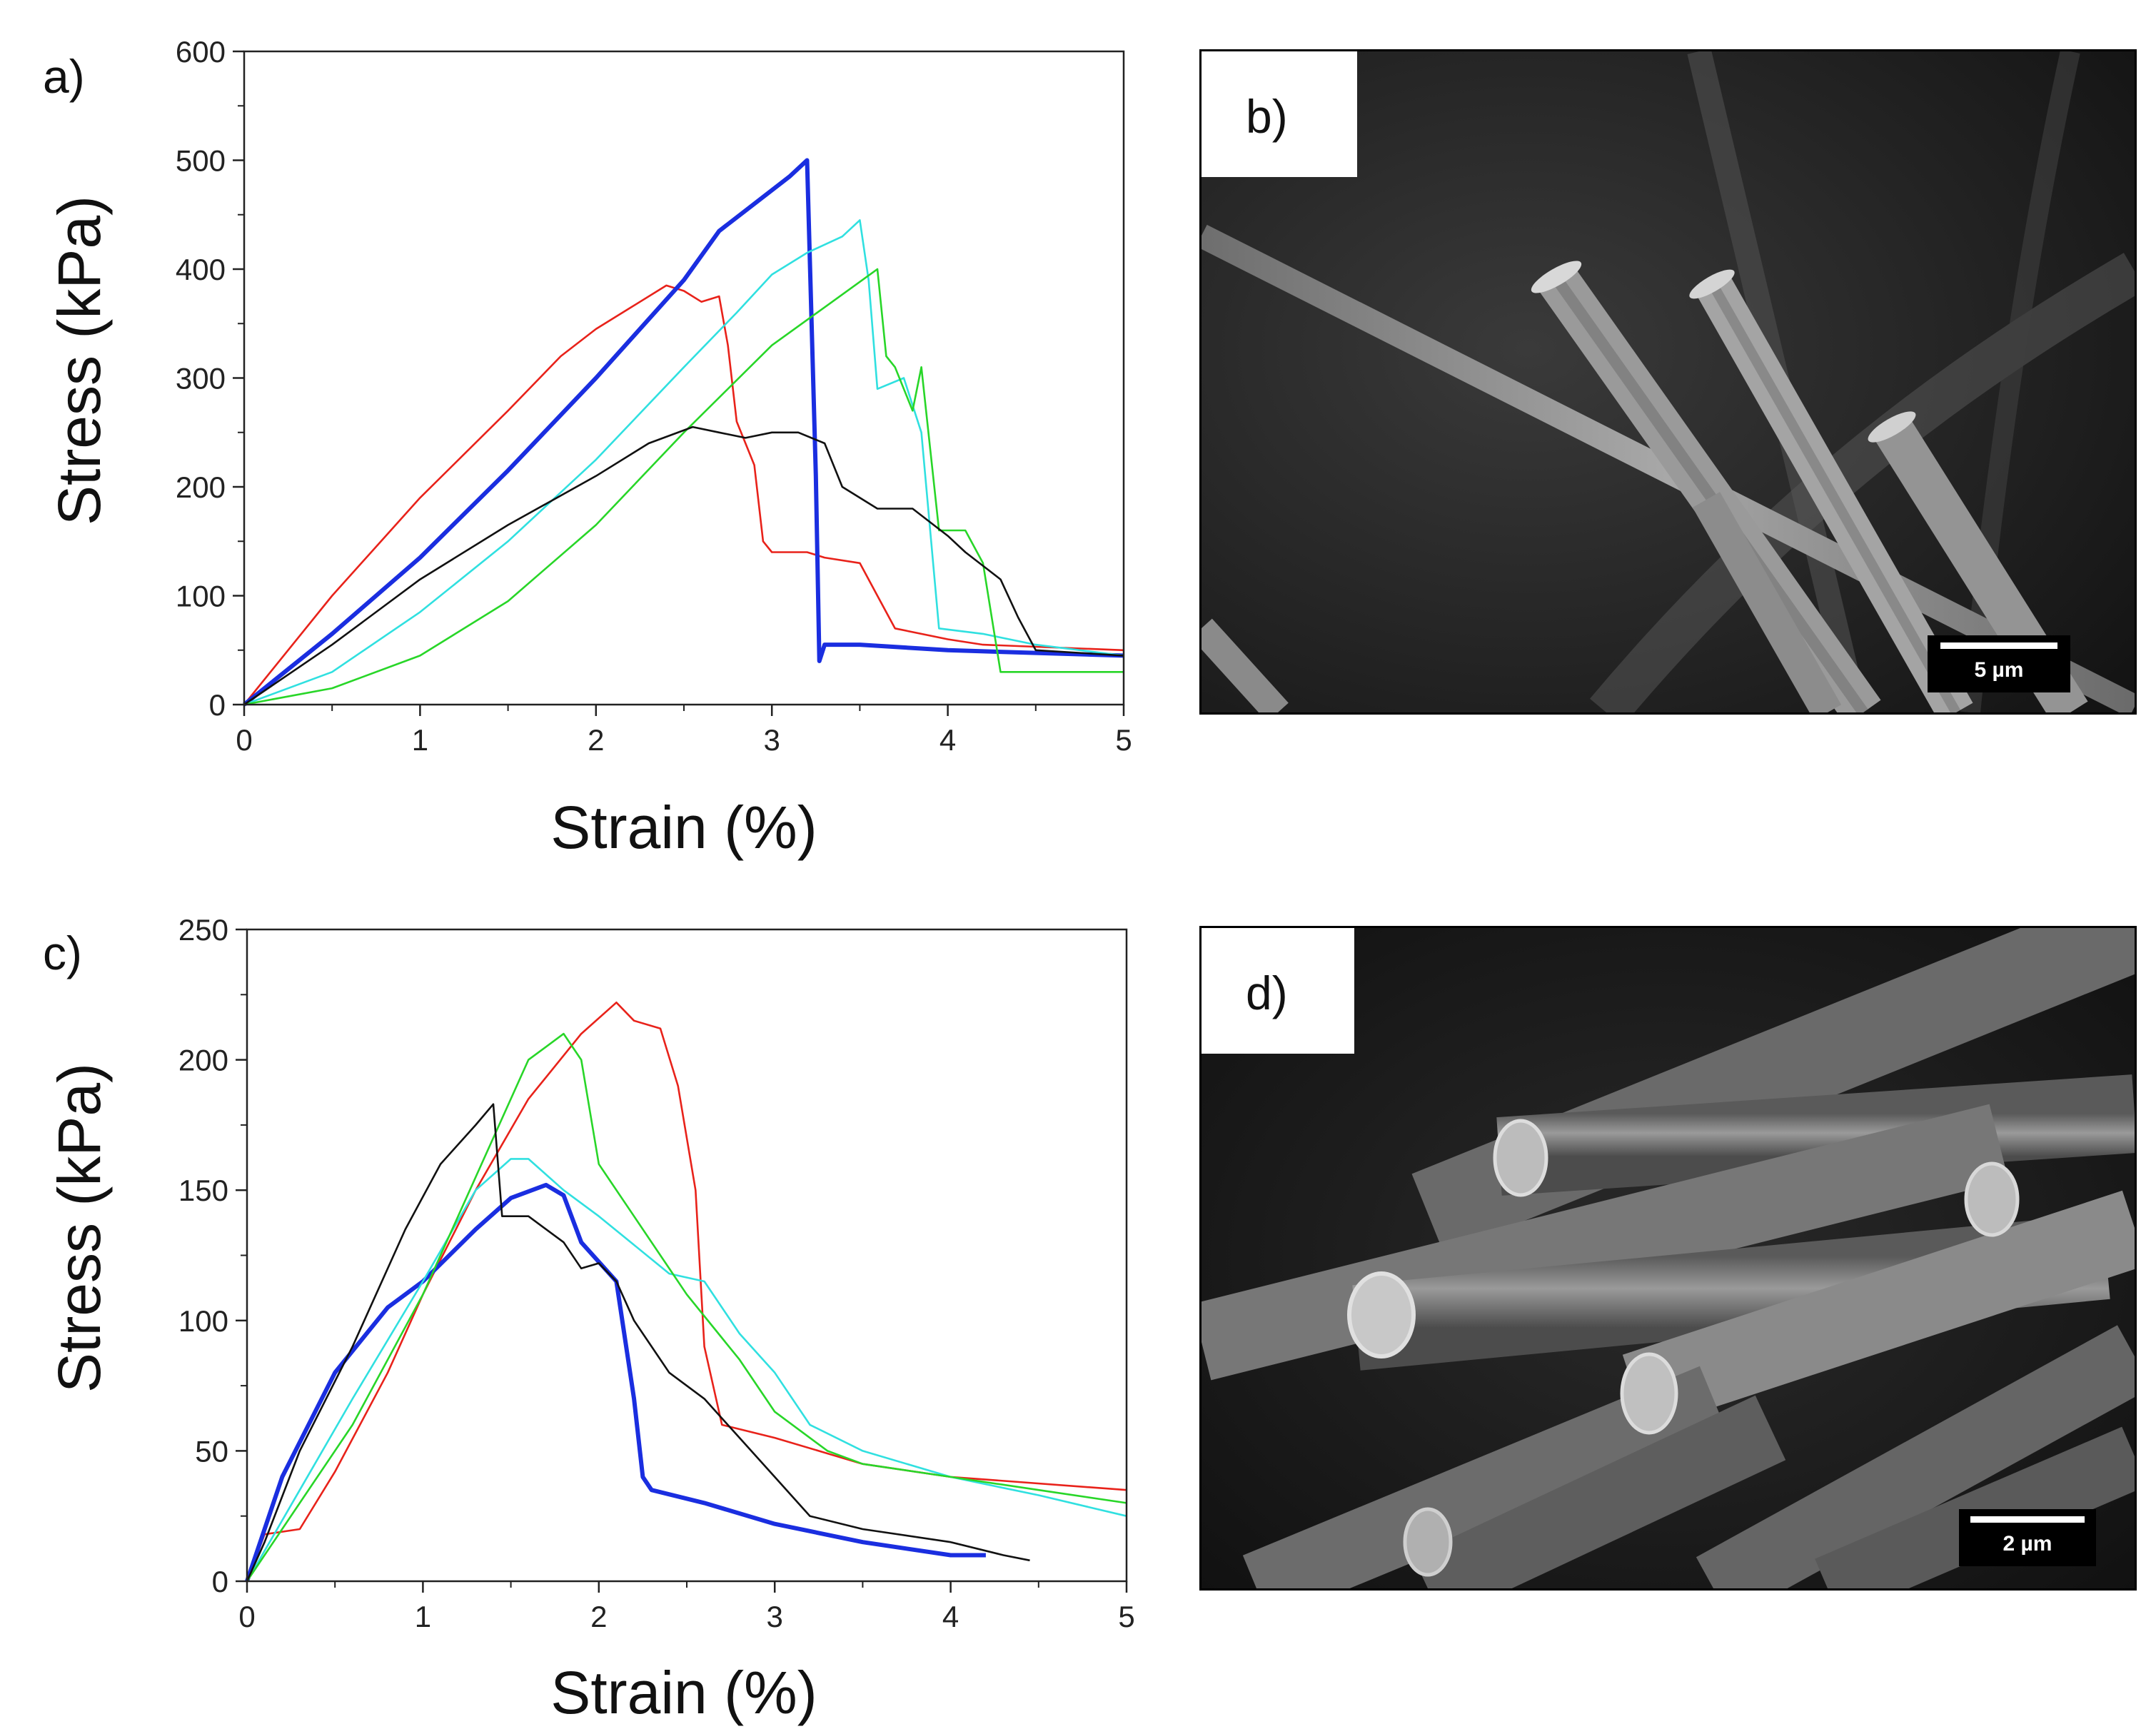 The height and width of the screenshot is (1734, 2156). I want to click on x-tick-label-c: 4, so click(951, 1617).